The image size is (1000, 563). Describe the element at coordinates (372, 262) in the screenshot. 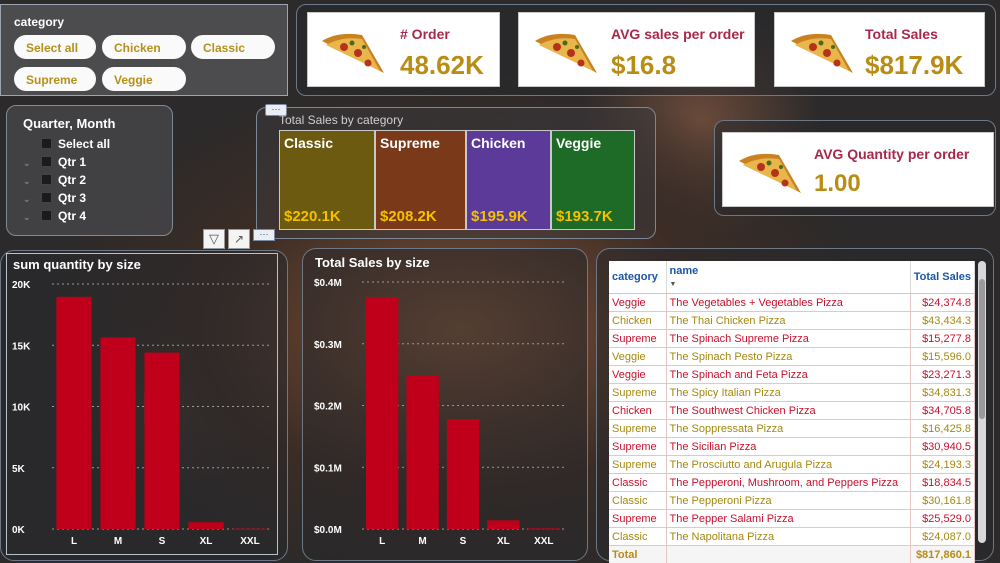

I see `sales-chart-title: Total Sales by size` at that location.